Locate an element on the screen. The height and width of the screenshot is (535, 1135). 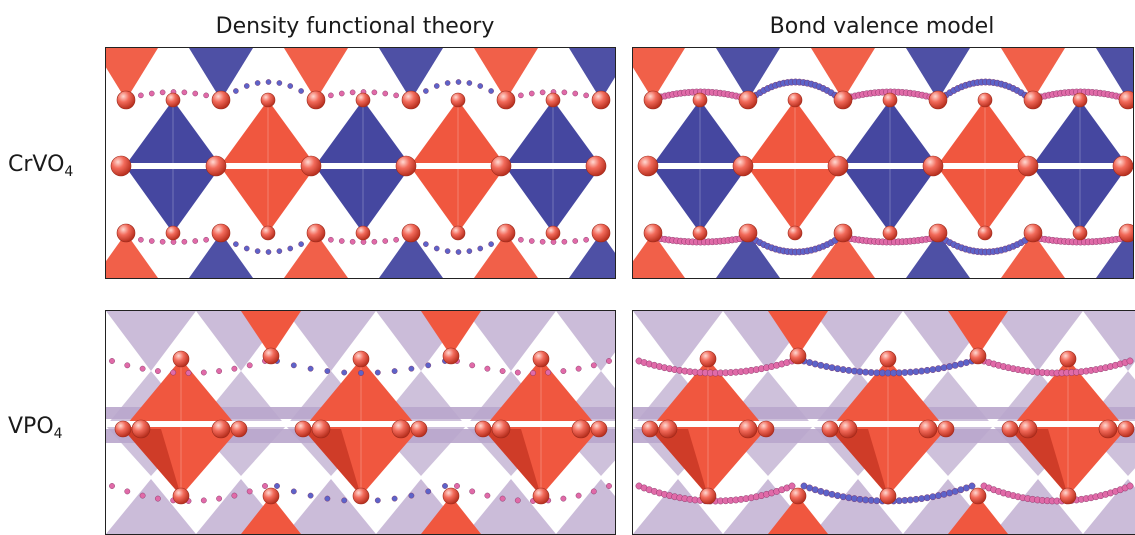
channel is located at coordinates (360, 424).